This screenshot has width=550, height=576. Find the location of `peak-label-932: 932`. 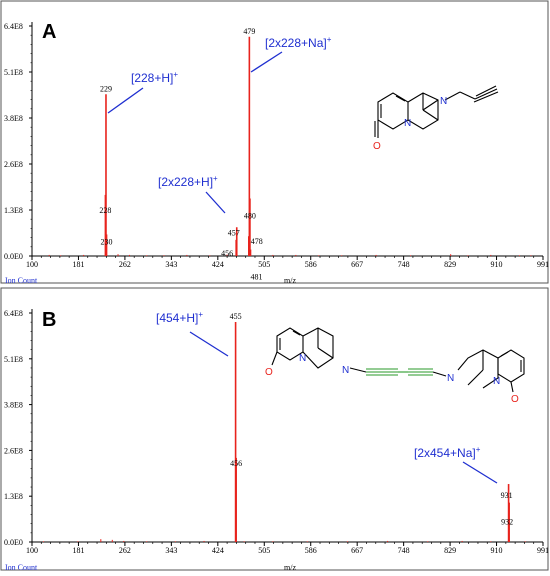

peak-label-932: 932 is located at coordinates (507, 522).